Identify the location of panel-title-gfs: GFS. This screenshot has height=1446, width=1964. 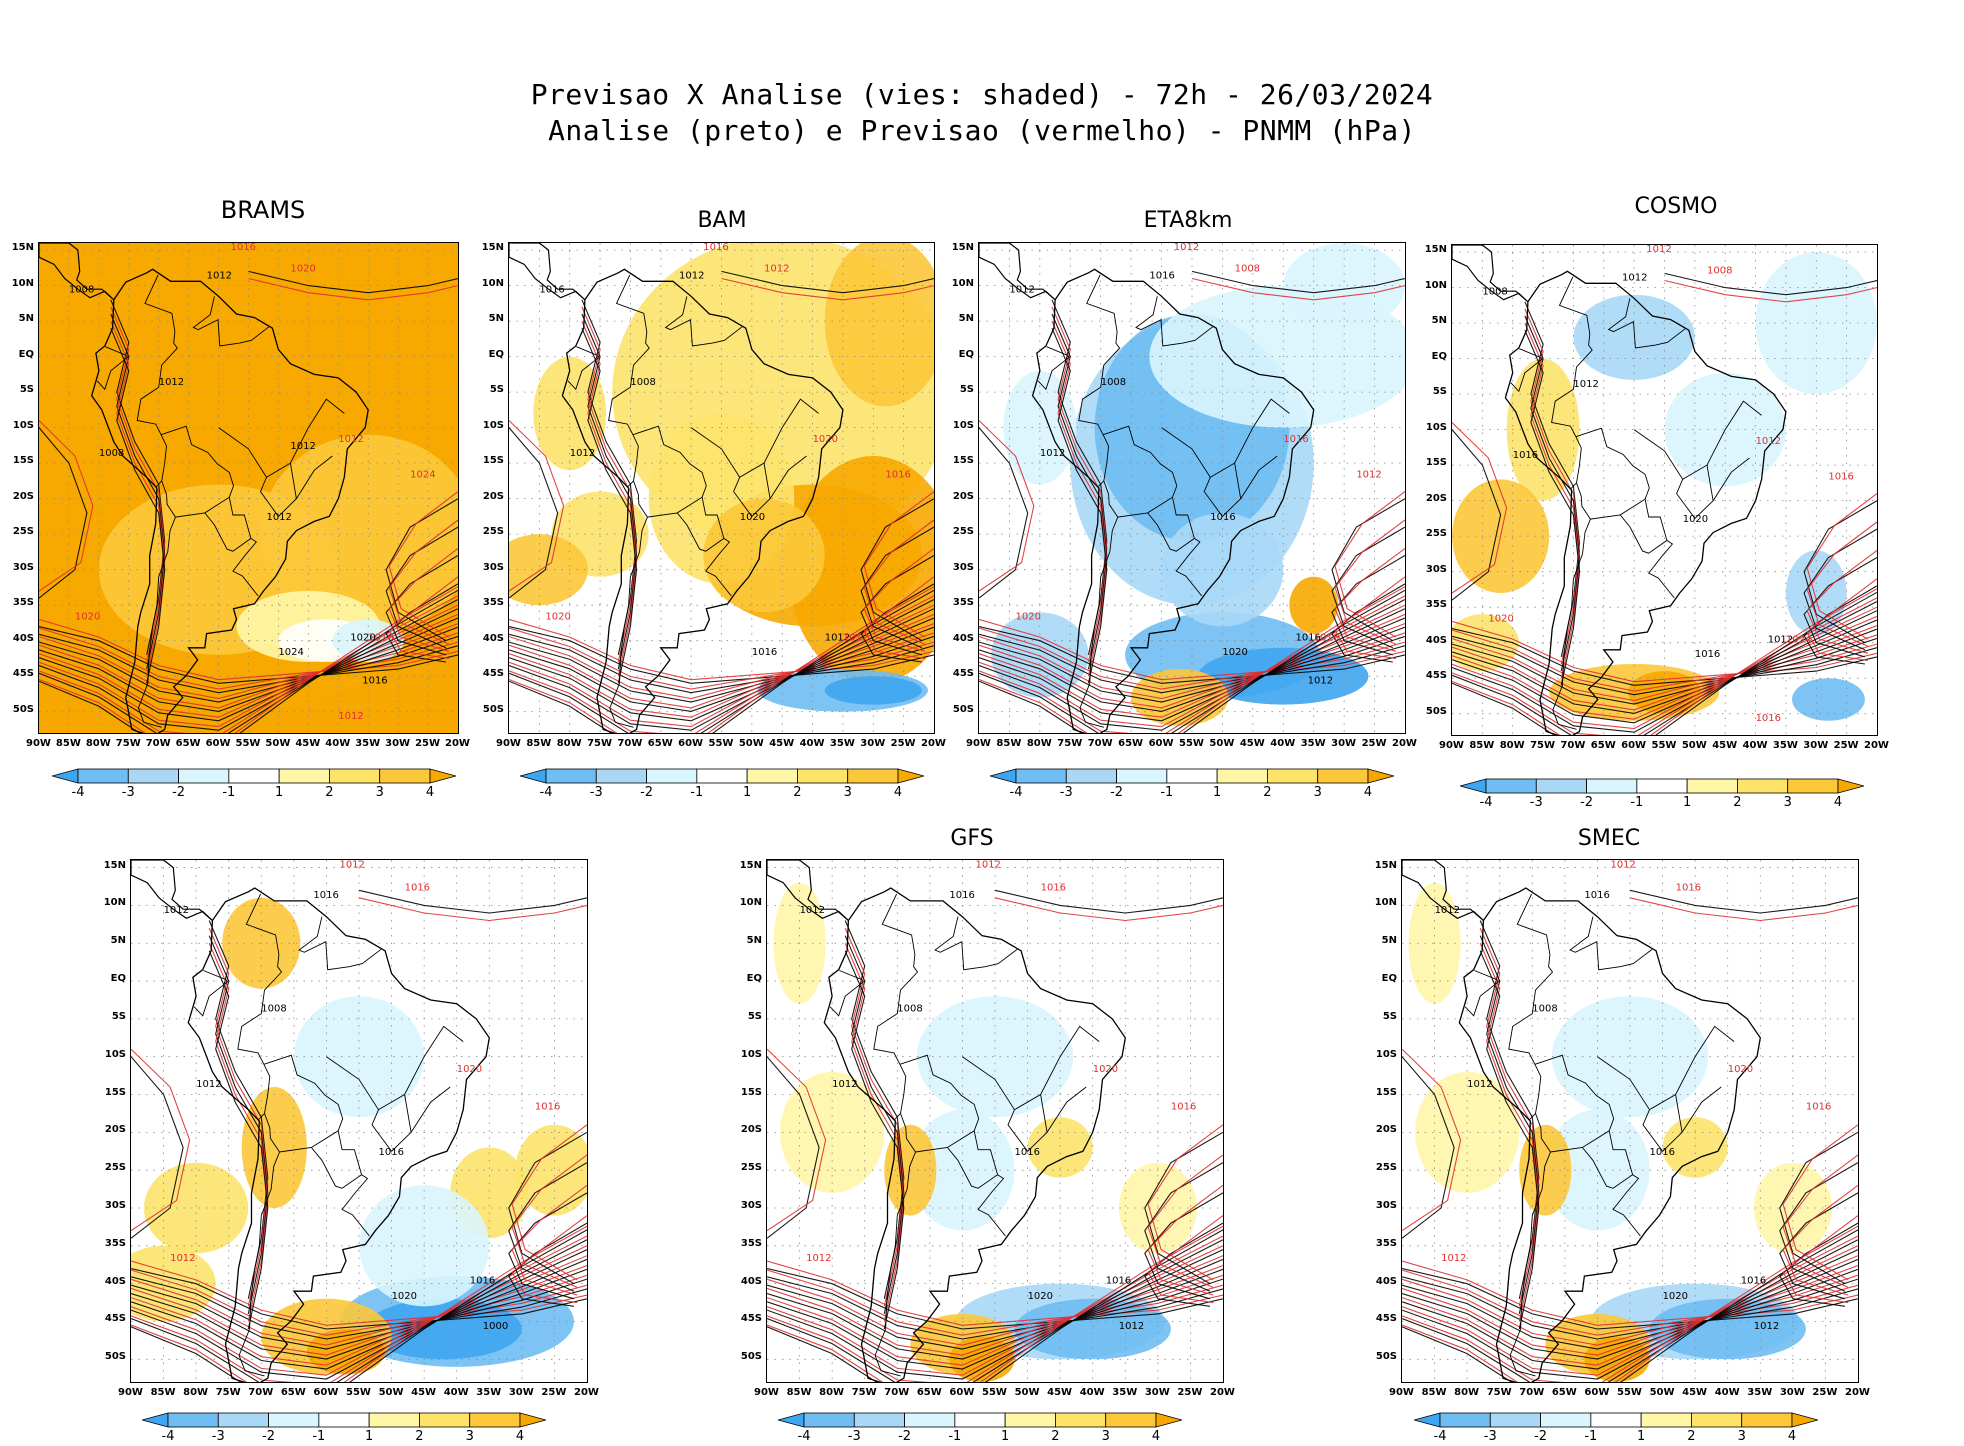
(972, 838).